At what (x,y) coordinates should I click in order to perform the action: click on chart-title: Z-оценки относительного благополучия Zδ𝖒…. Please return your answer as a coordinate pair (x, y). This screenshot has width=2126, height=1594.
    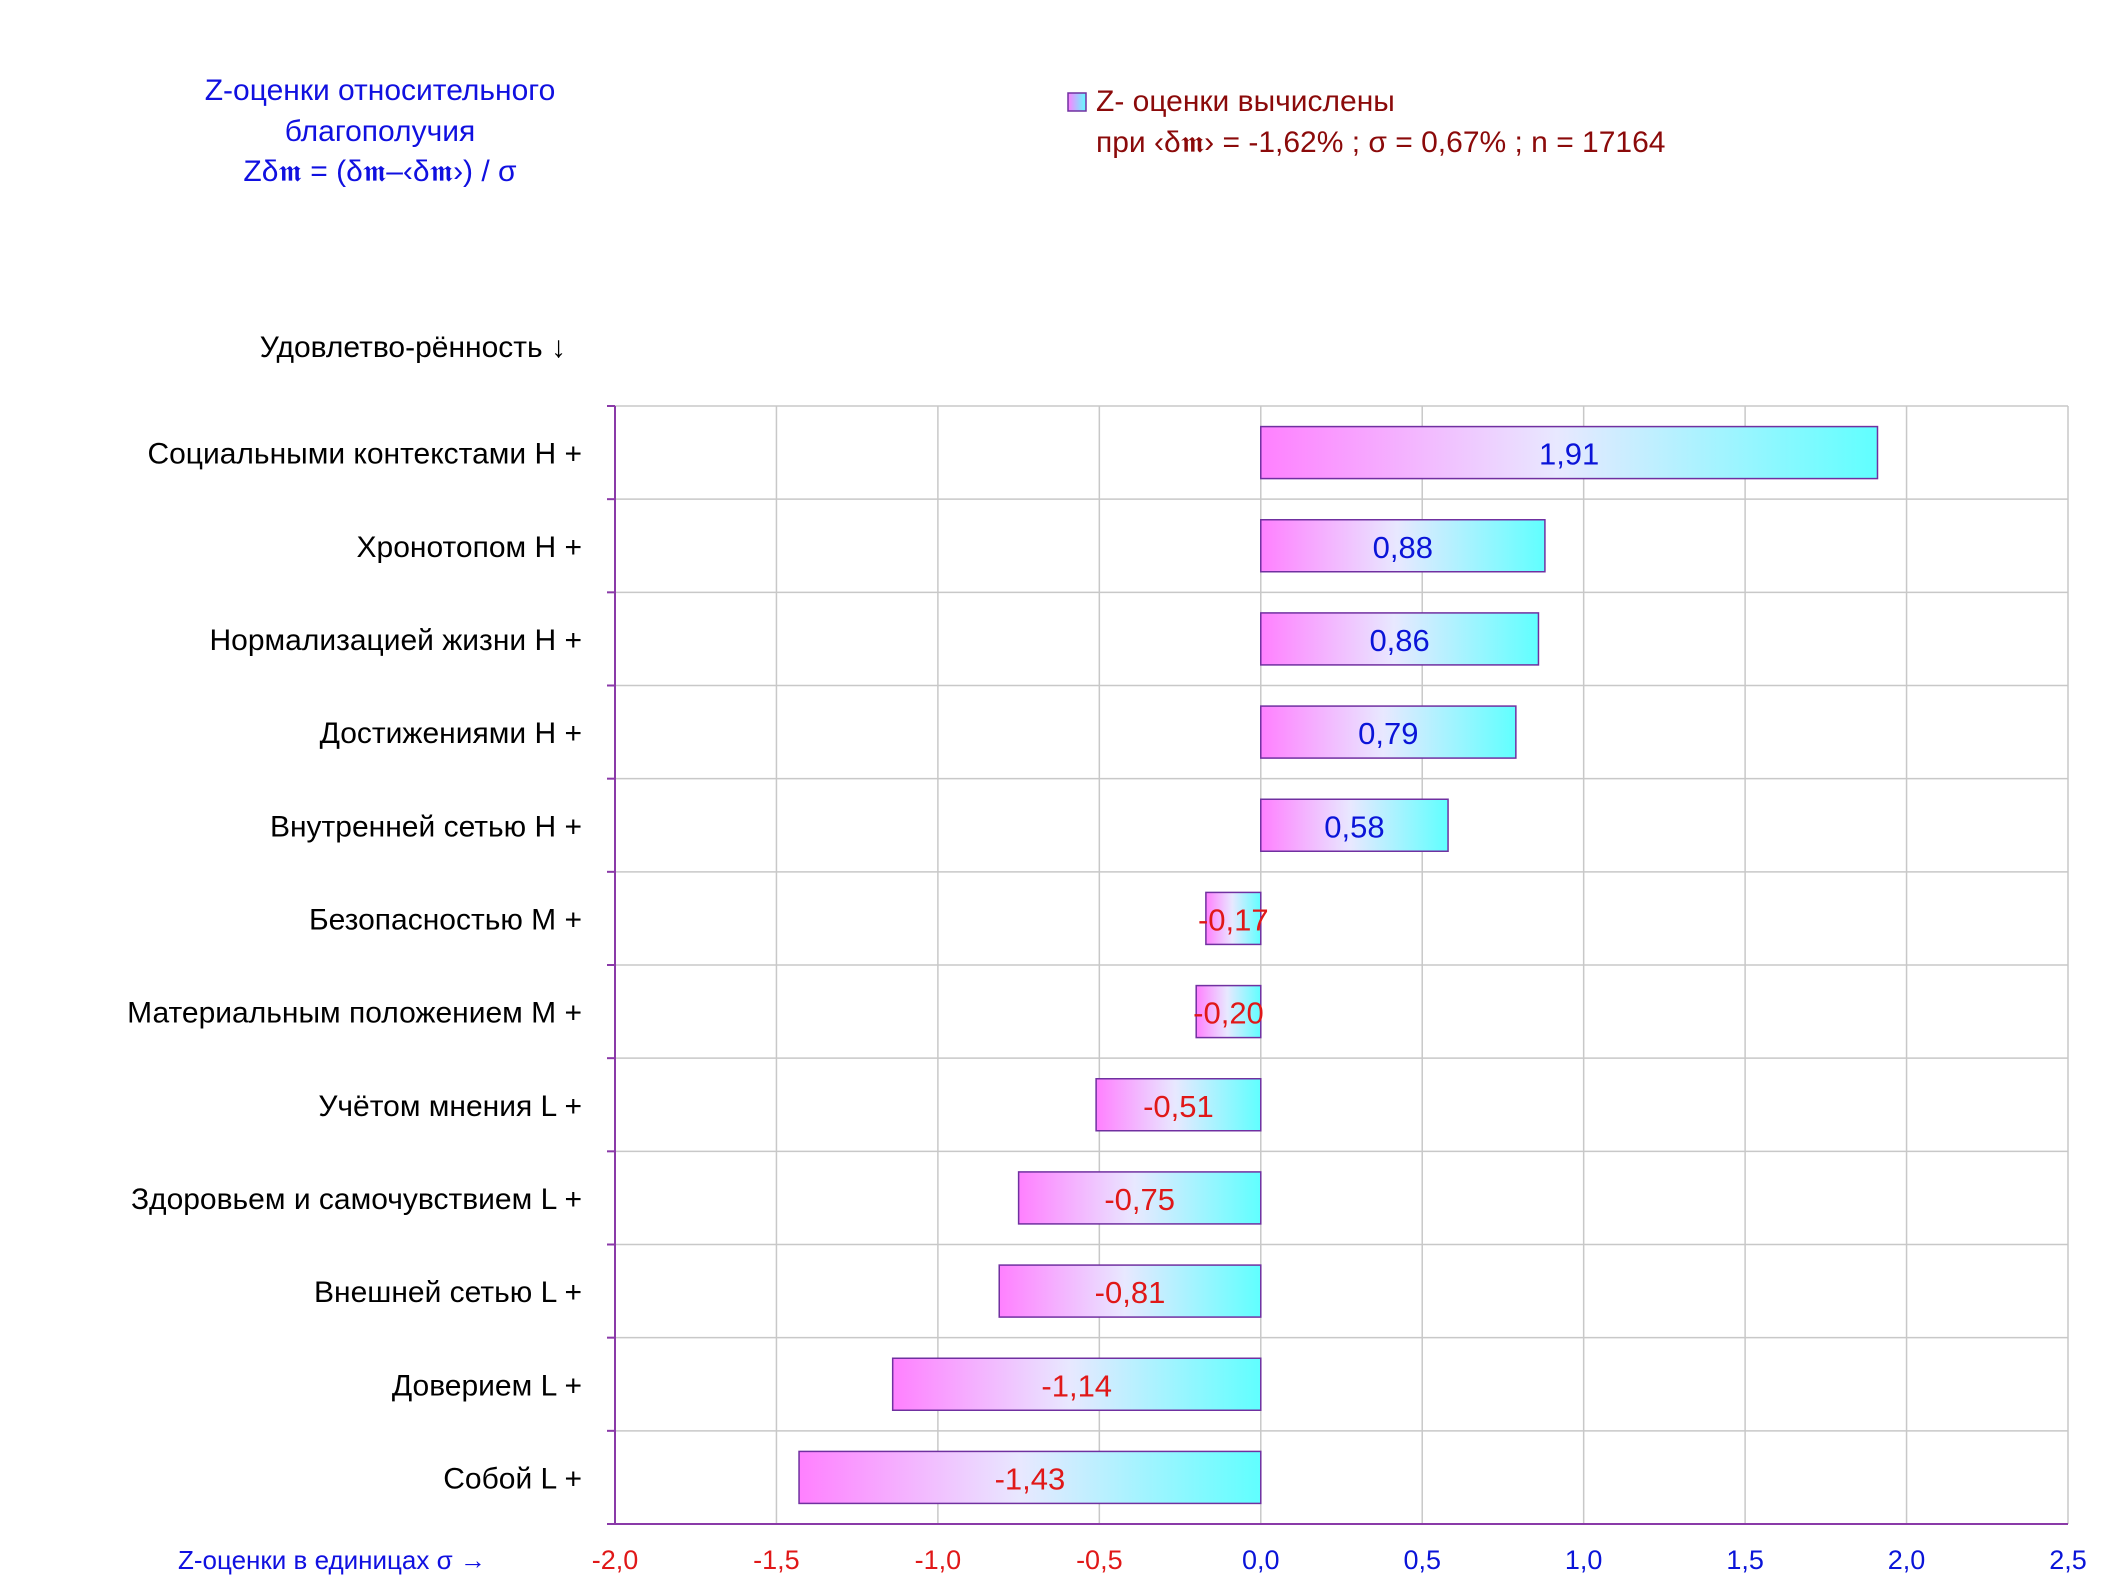
    Looking at the image, I should click on (380, 131).